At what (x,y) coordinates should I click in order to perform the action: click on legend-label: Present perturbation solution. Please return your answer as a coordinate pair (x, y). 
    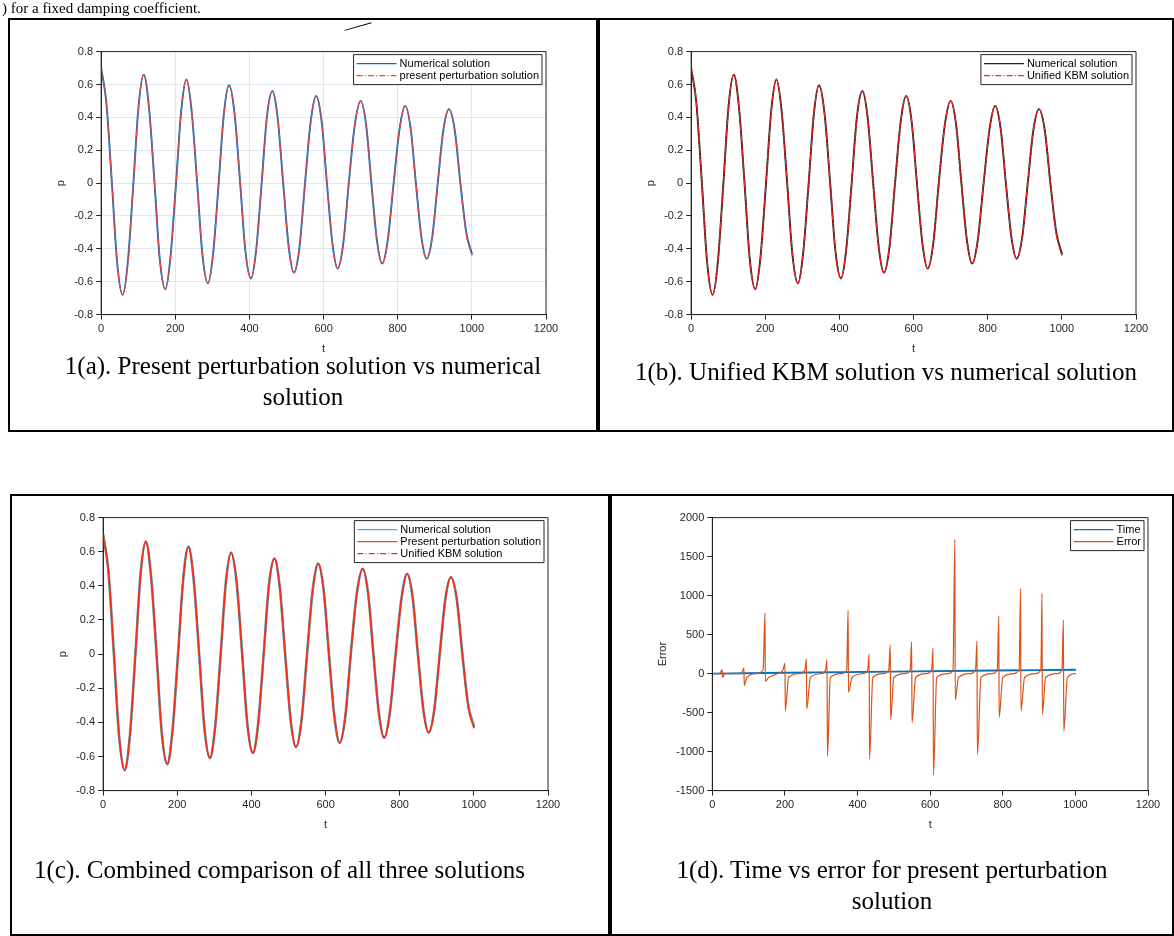
    Looking at the image, I should click on (471, 541).